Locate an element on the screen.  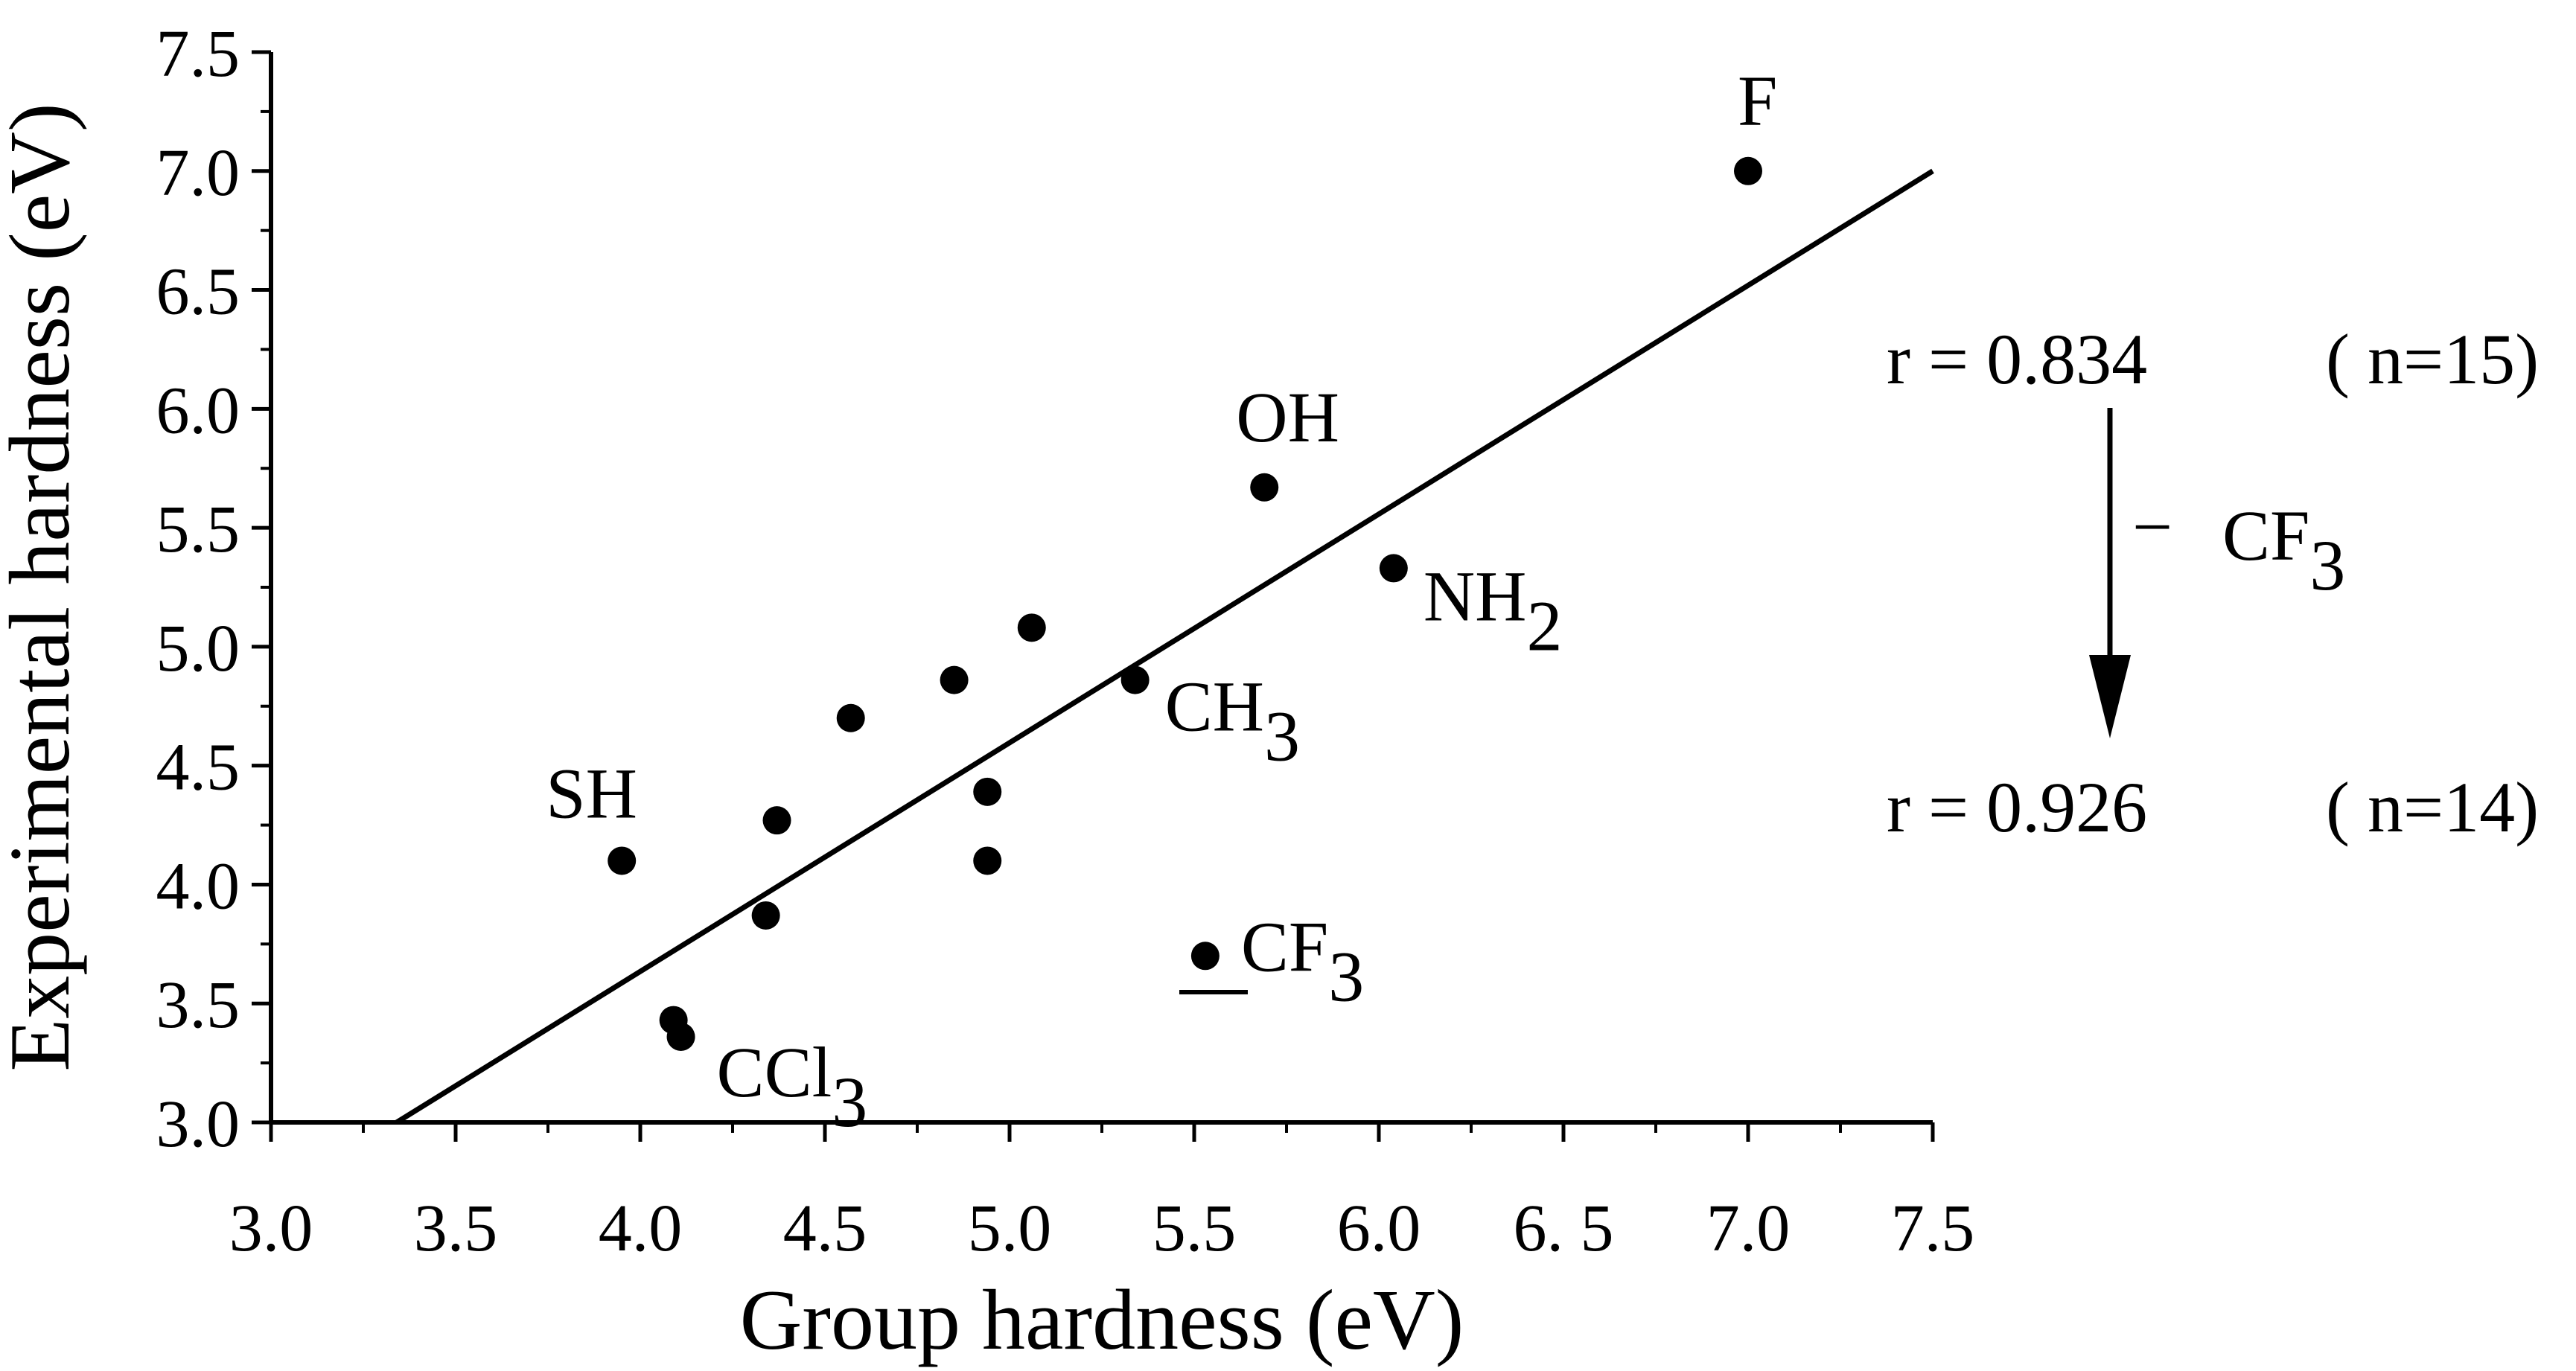
x-axis-label: Group hardness (eV) is located at coordinates (1102, 1320).